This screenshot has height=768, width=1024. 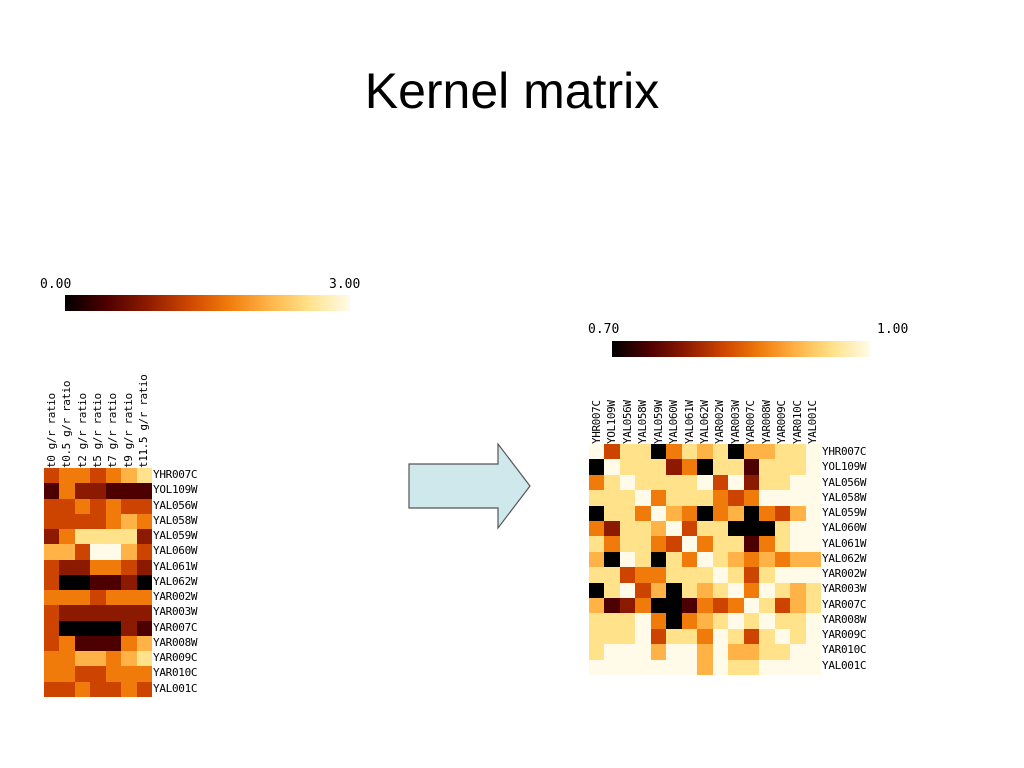 I want to click on row-label: YAR008W, so click(x=844, y=619).